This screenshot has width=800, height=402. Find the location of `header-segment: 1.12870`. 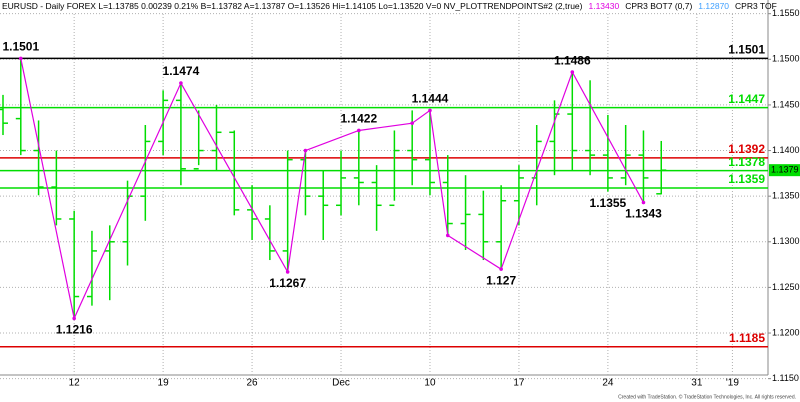

header-segment: 1.12870 is located at coordinates (713, 6).